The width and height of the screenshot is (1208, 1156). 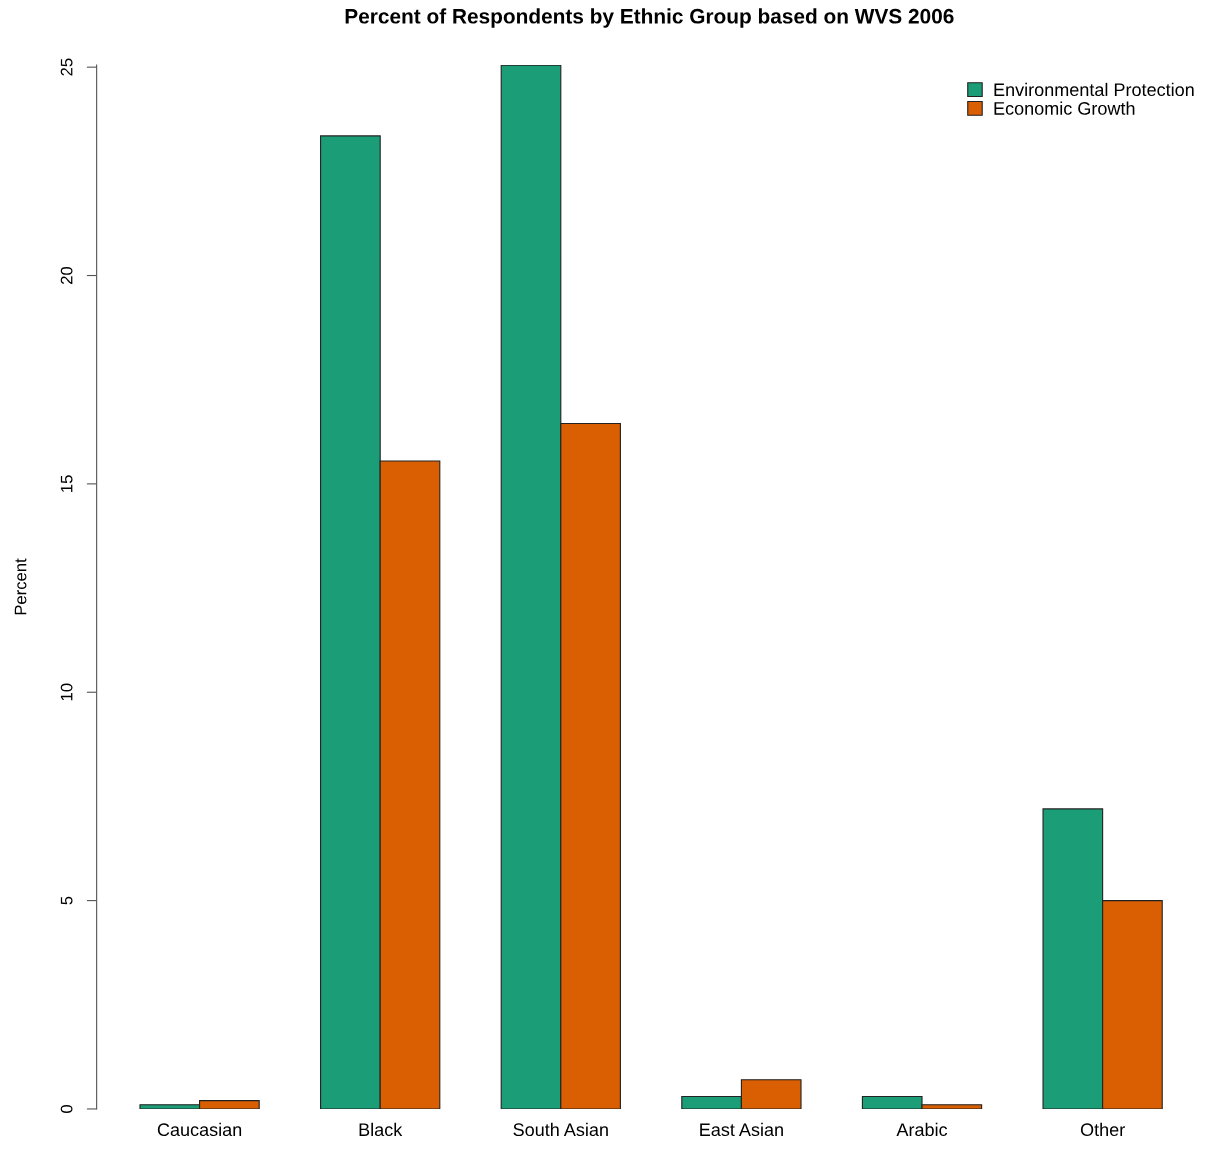 I want to click on x-tick-label: South Asian, so click(x=560, y=1129).